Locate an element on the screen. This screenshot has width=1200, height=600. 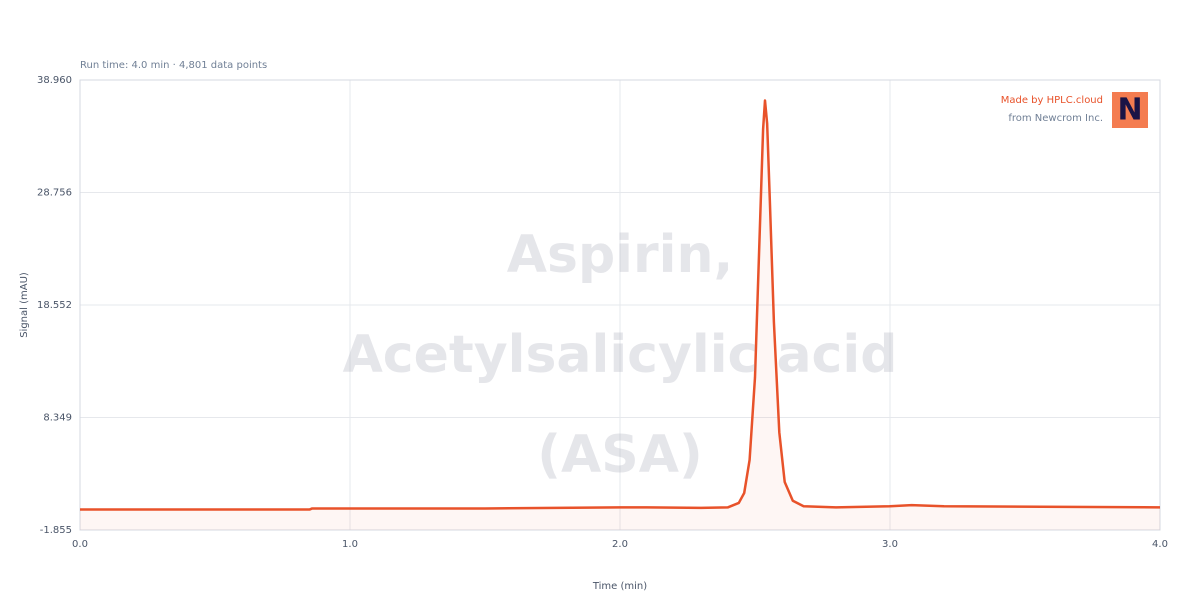
x-tick-label: 2.0 is located at coordinates (620, 544).